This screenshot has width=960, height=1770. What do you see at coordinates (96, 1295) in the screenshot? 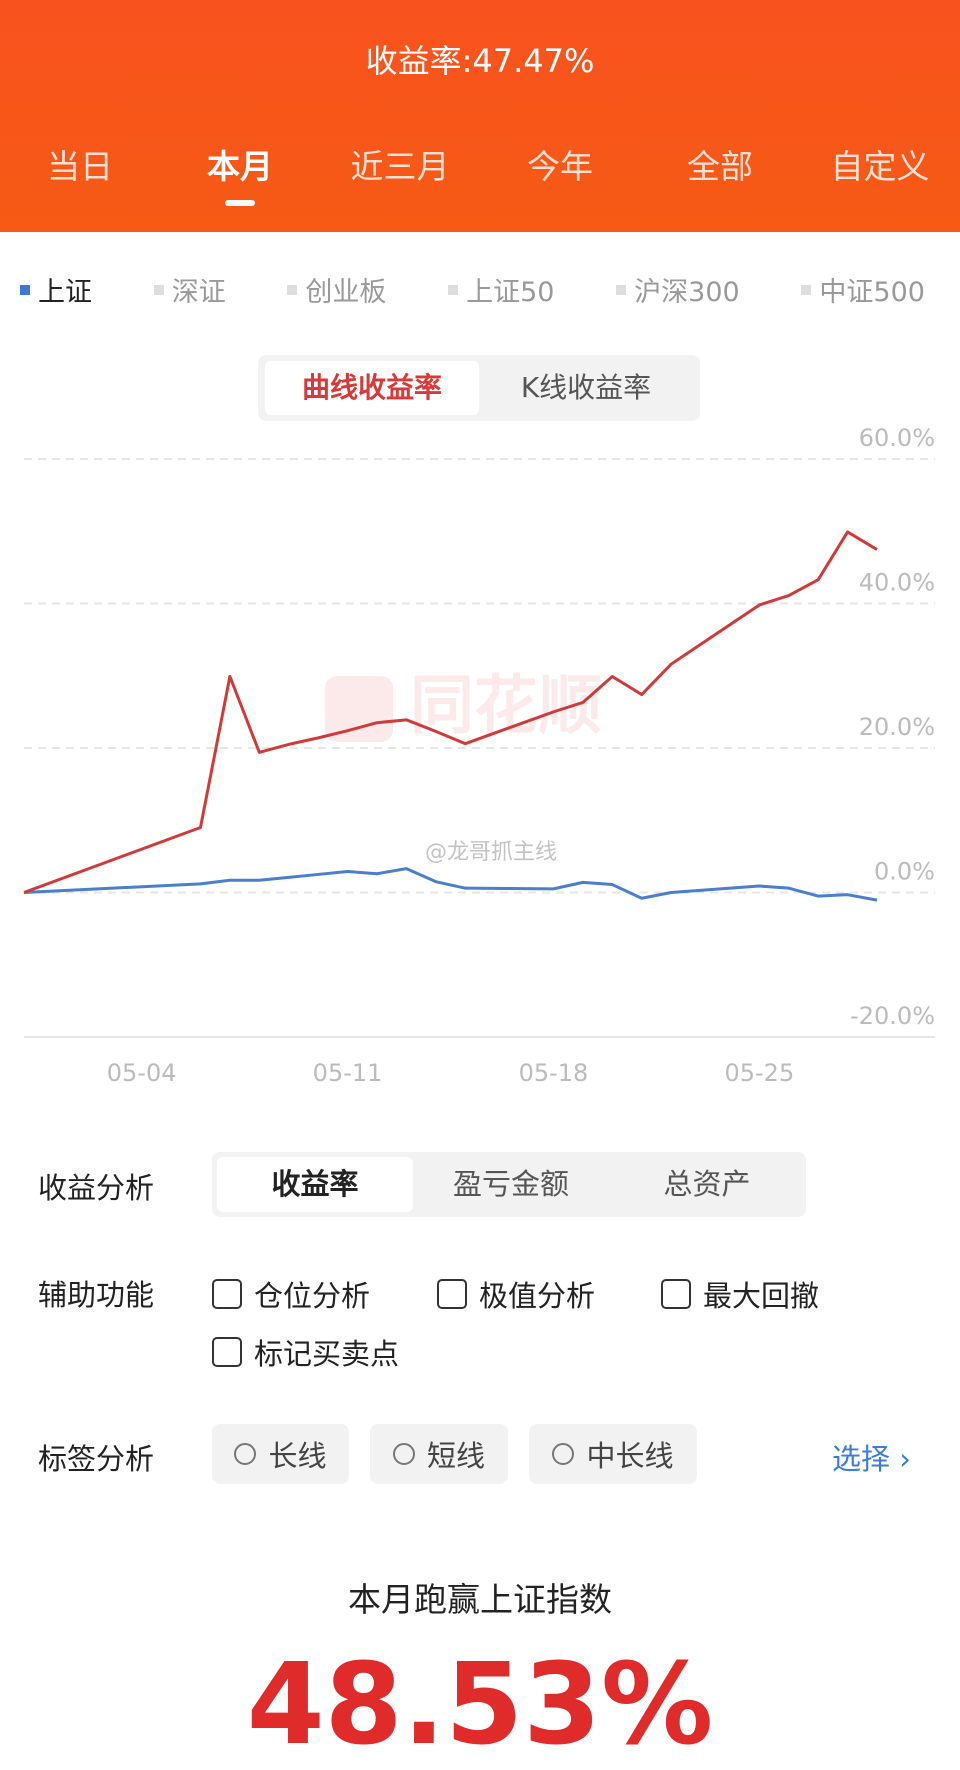
I see `row-label: 辅助功能` at bounding box center [96, 1295].